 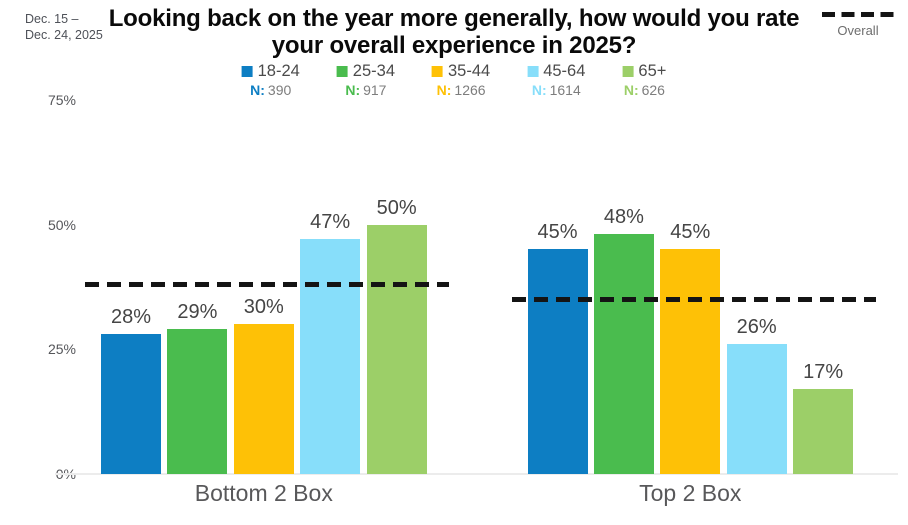 I want to click on legend-item-row1: 35-44, so click(x=461, y=71).